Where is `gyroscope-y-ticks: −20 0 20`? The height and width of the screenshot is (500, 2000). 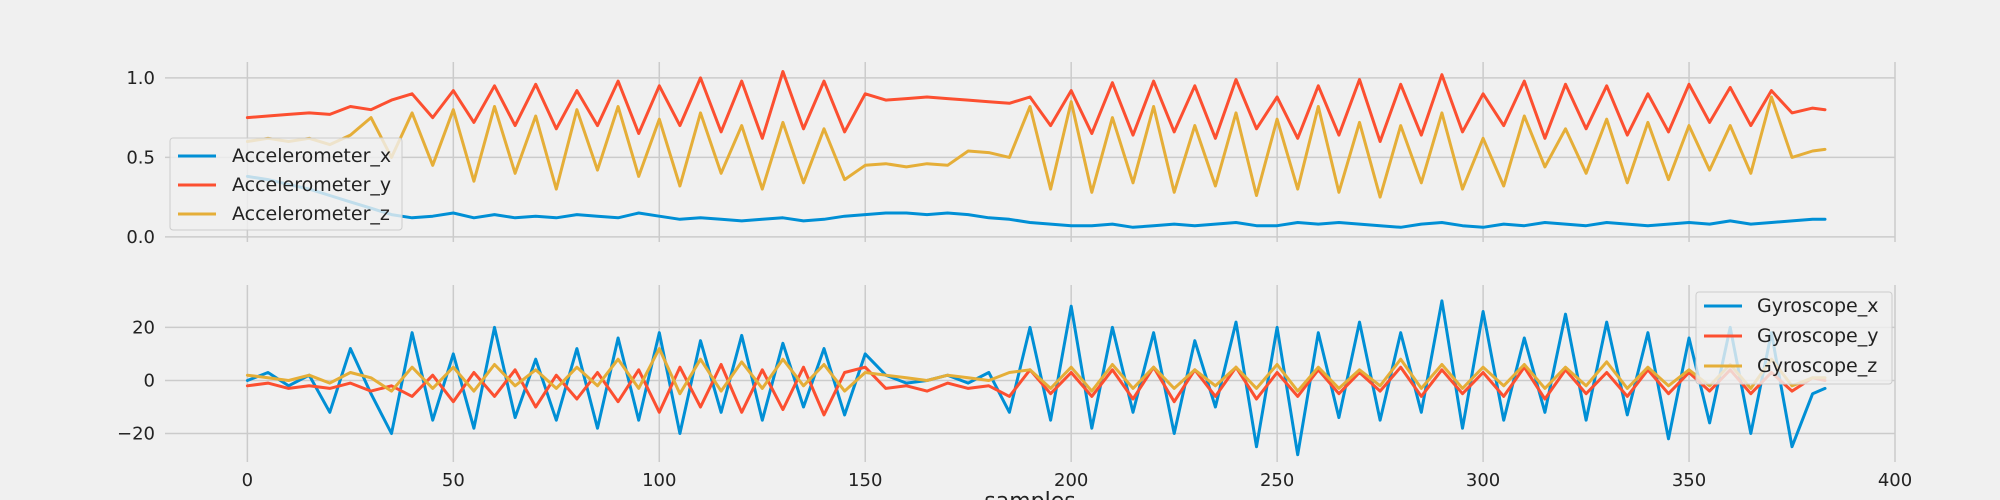 gyroscope-y-ticks: −20 0 20 is located at coordinates (136, 380).